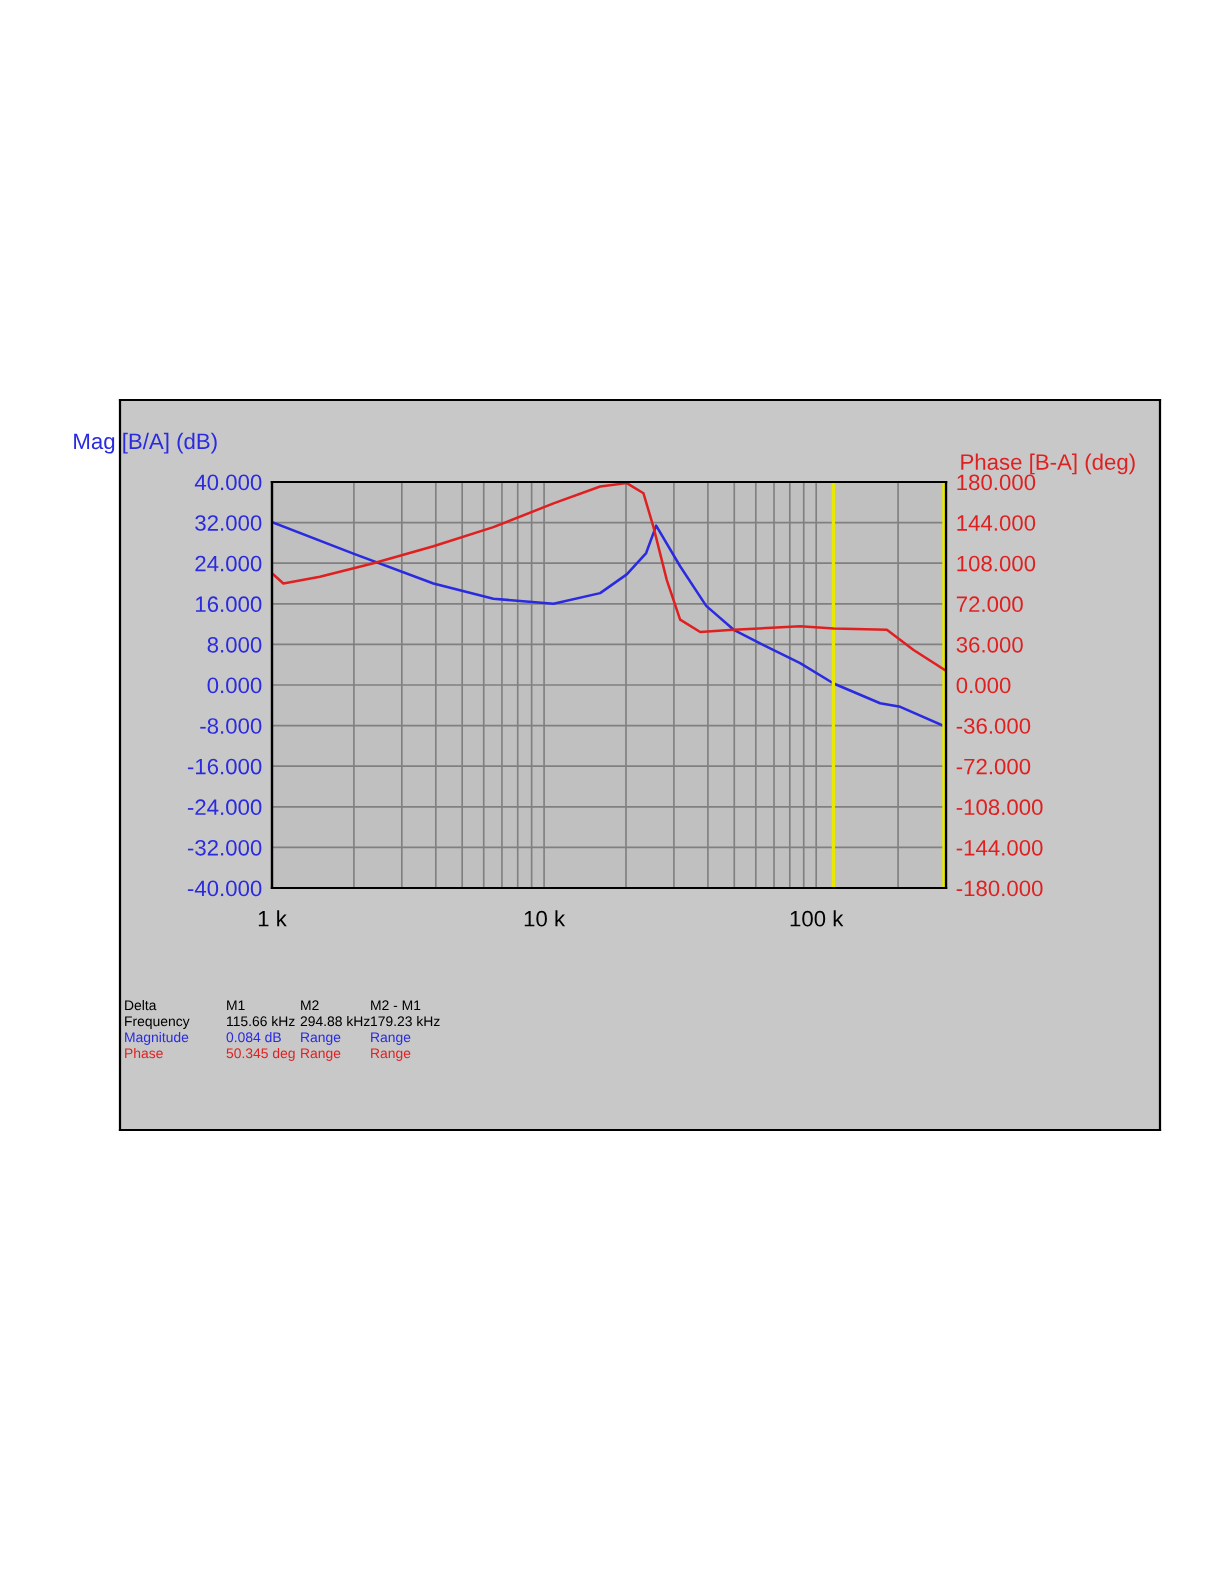 The width and height of the screenshot is (1222, 1582). What do you see at coordinates (234, 644) in the screenshot?
I see `y-tick-label: 8.000` at bounding box center [234, 644].